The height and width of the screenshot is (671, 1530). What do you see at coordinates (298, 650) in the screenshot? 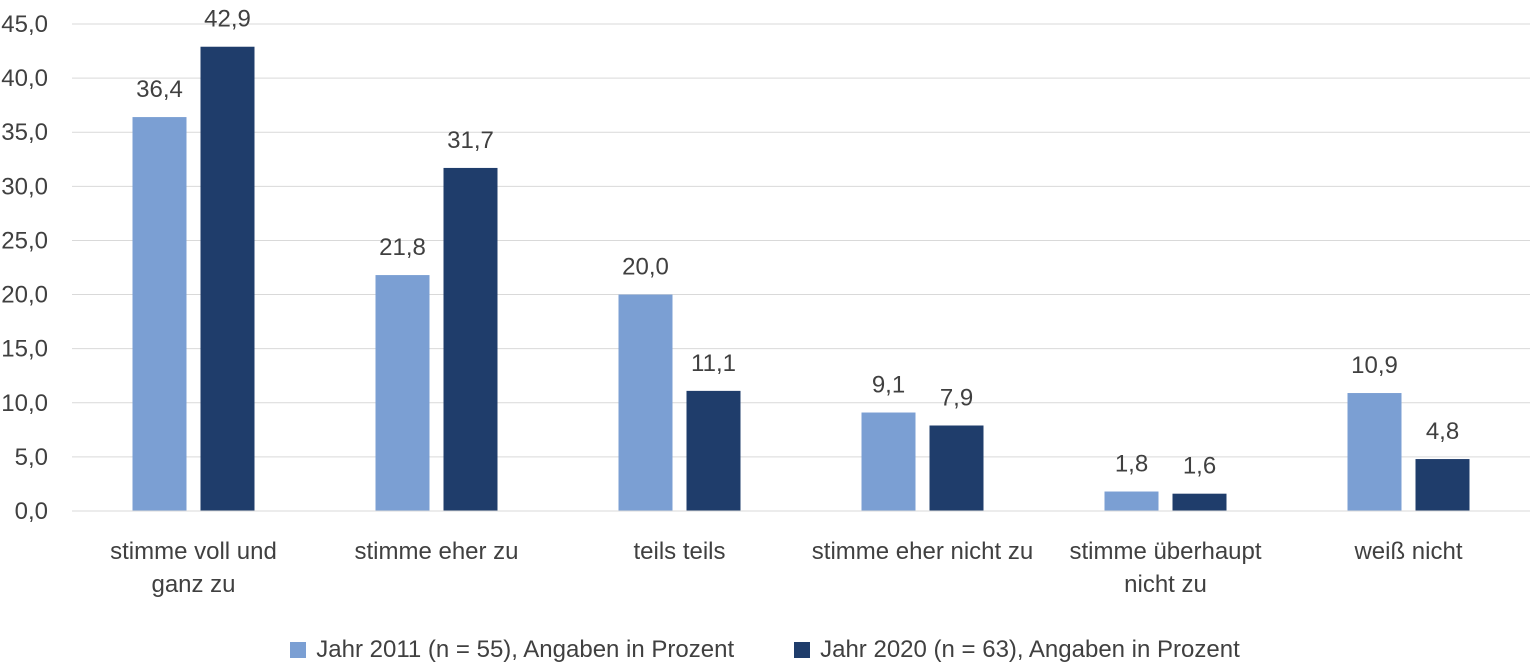
I see `legend-swatch-2011` at bounding box center [298, 650].